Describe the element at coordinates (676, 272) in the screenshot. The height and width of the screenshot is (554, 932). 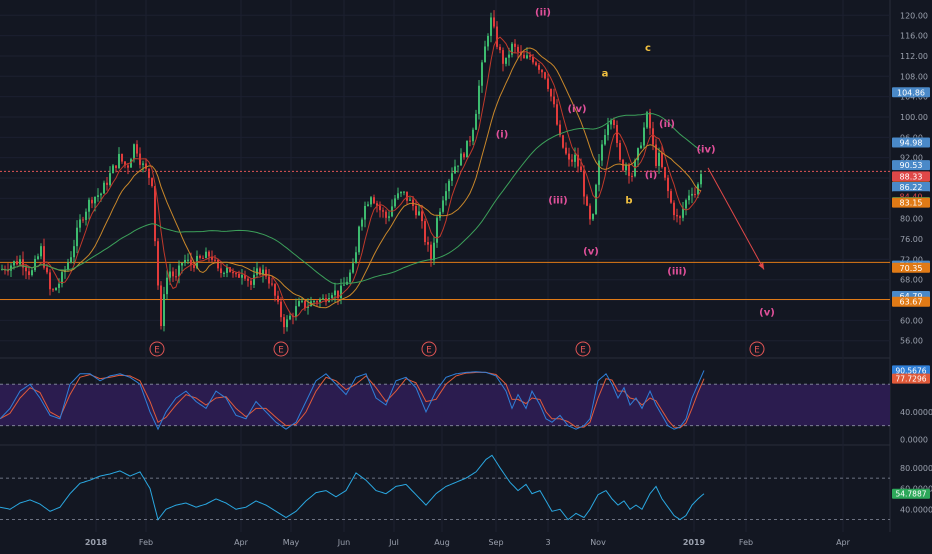
I see `wave-label: (iii)` at that location.